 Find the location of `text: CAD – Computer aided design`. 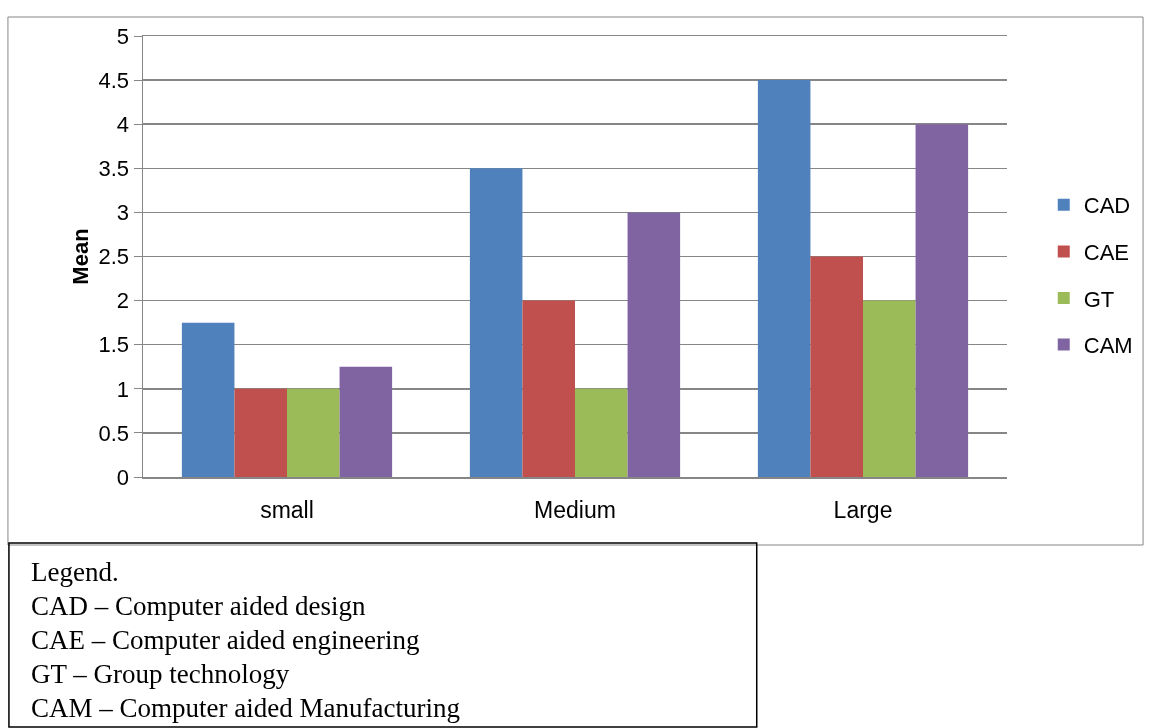

text: CAD – Computer aided design is located at coordinates (198, 606).